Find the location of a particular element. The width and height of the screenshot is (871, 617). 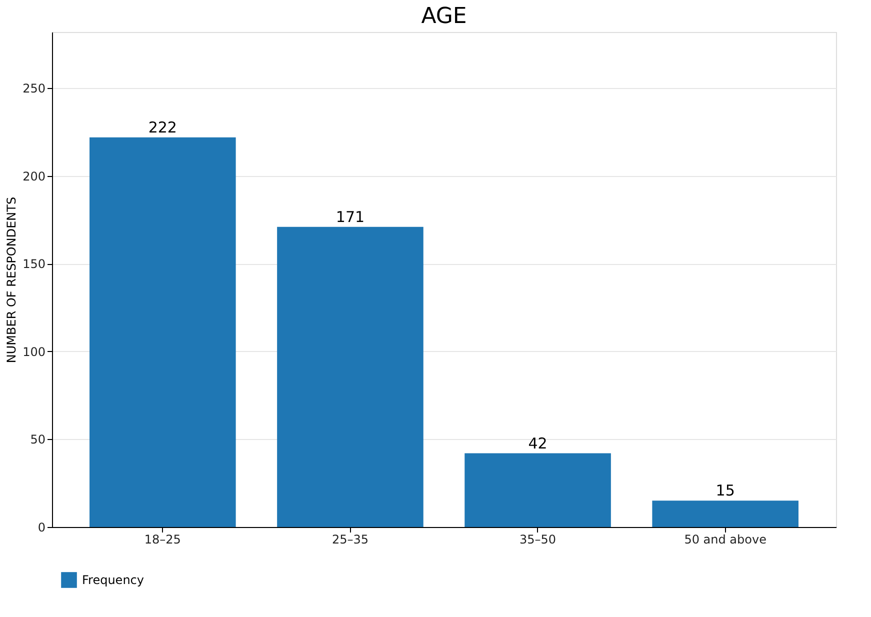

x-tick-label: 35–50 is located at coordinates (538, 539).